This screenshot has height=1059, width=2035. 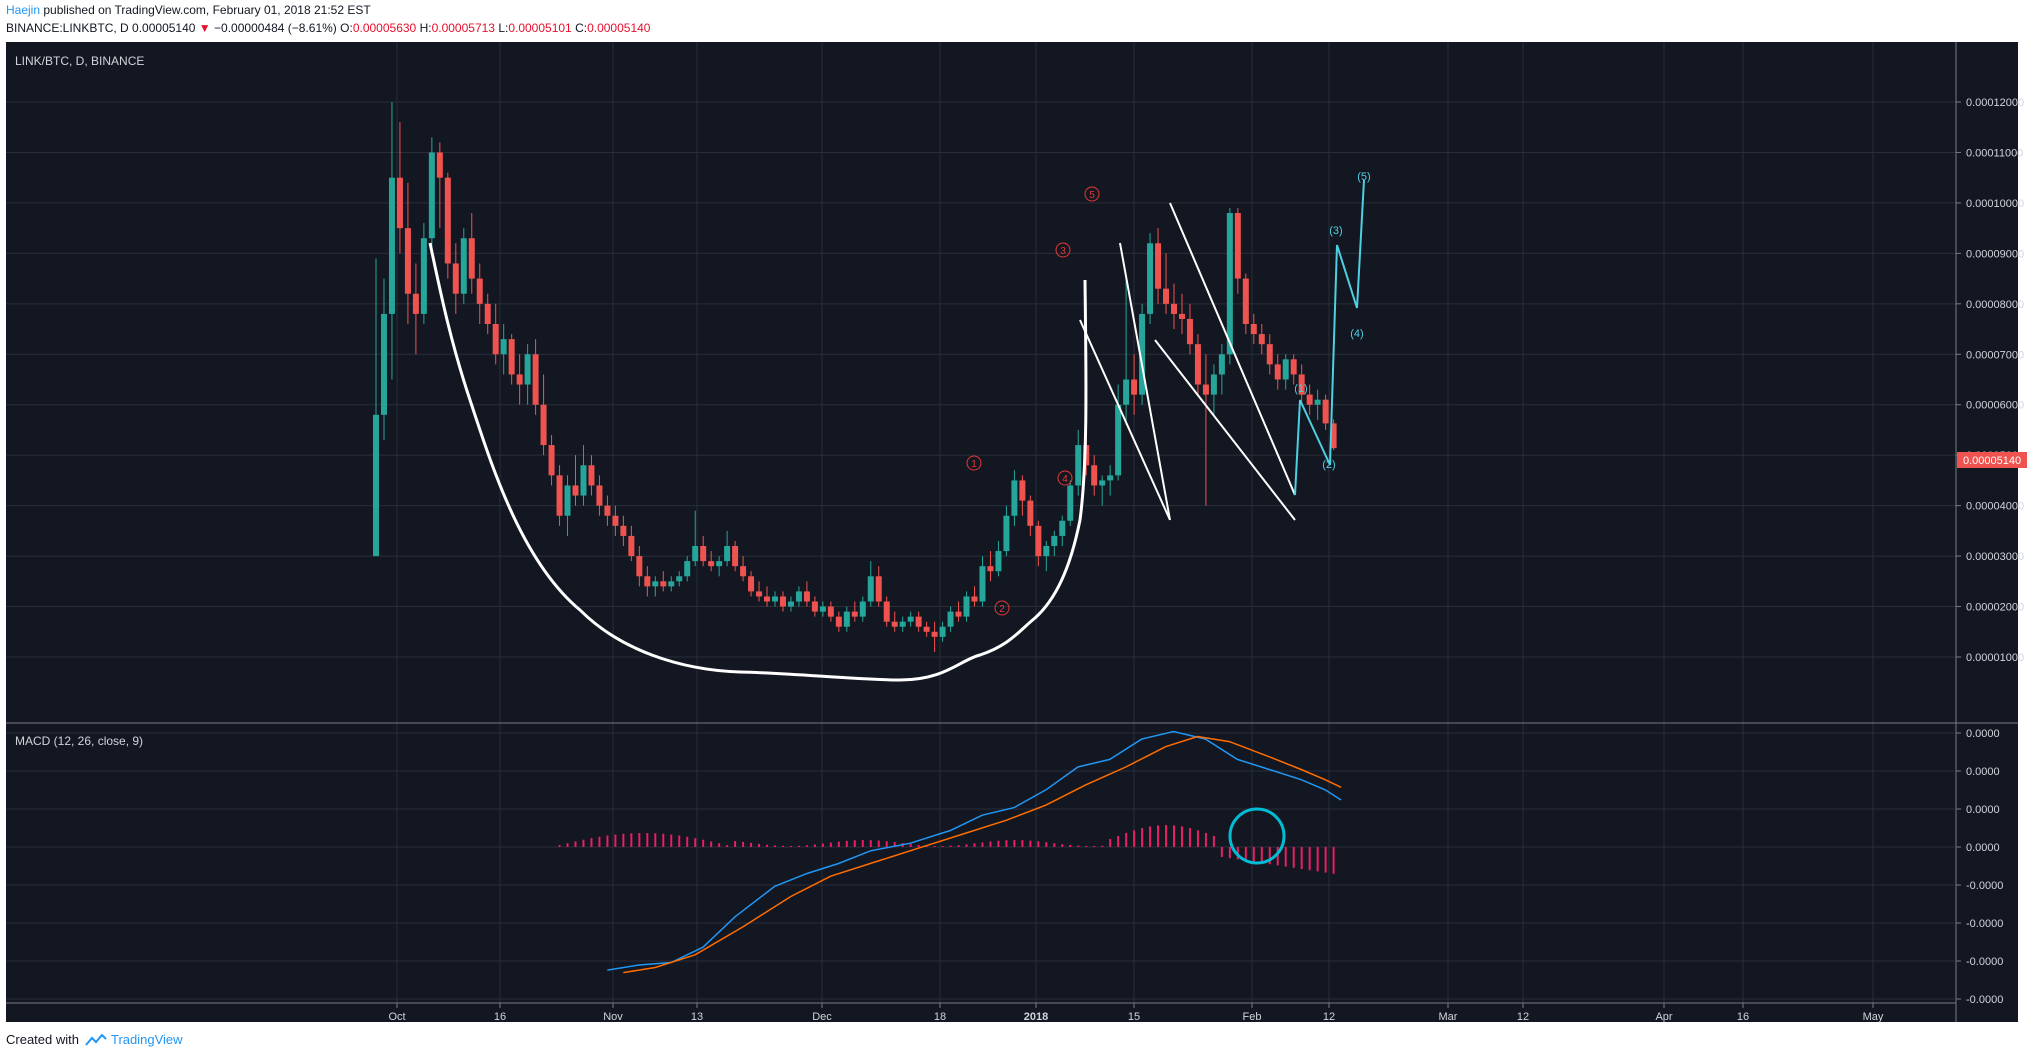 I want to click on last-price-tag-text: 0.00005140, so click(x=1992, y=461).